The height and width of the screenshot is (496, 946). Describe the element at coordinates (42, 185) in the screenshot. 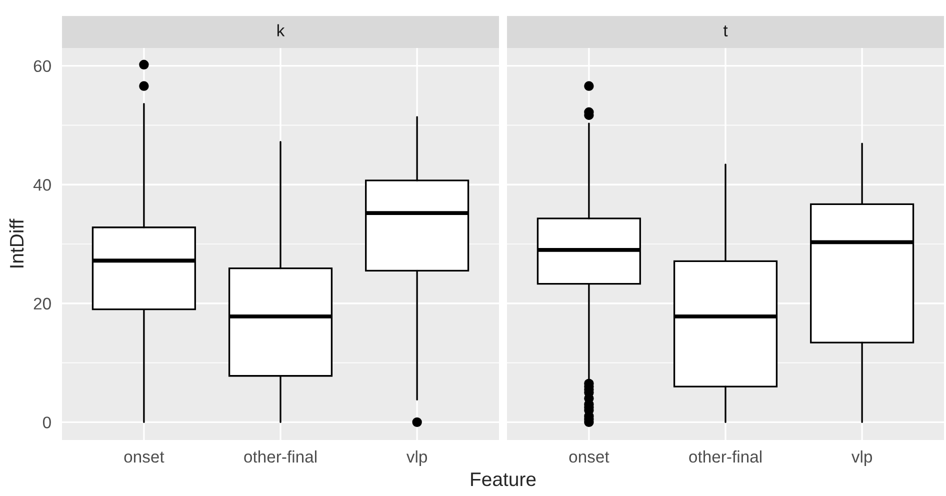

I see `y-tick-label: 40` at that location.